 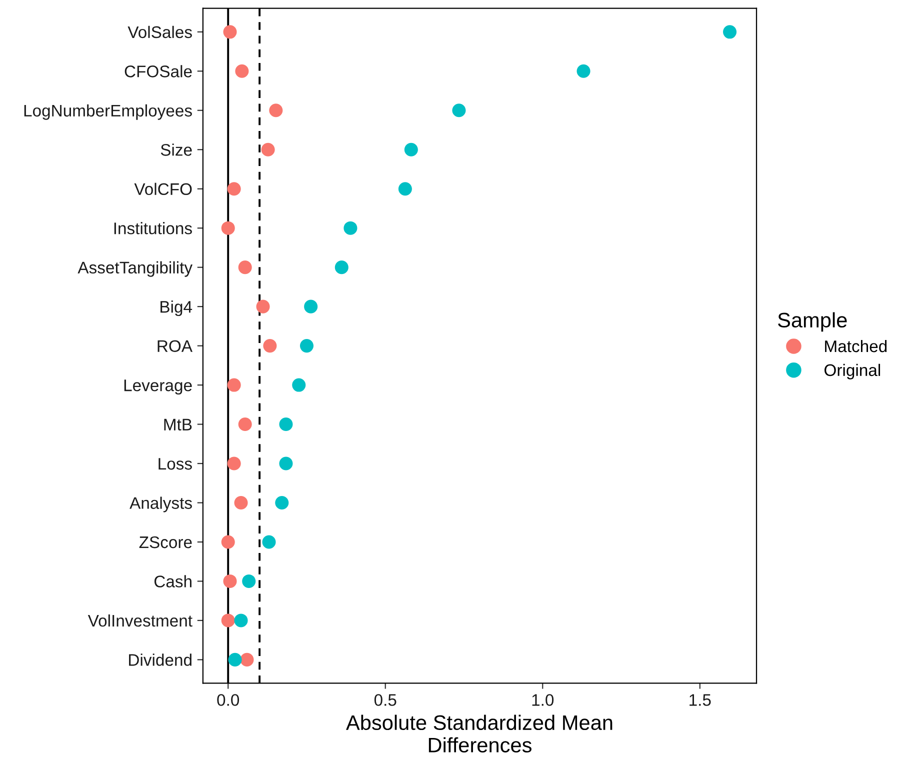 What do you see at coordinates (165, 542) in the screenshot?
I see `y-tick-label: ZScore` at bounding box center [165, 542].